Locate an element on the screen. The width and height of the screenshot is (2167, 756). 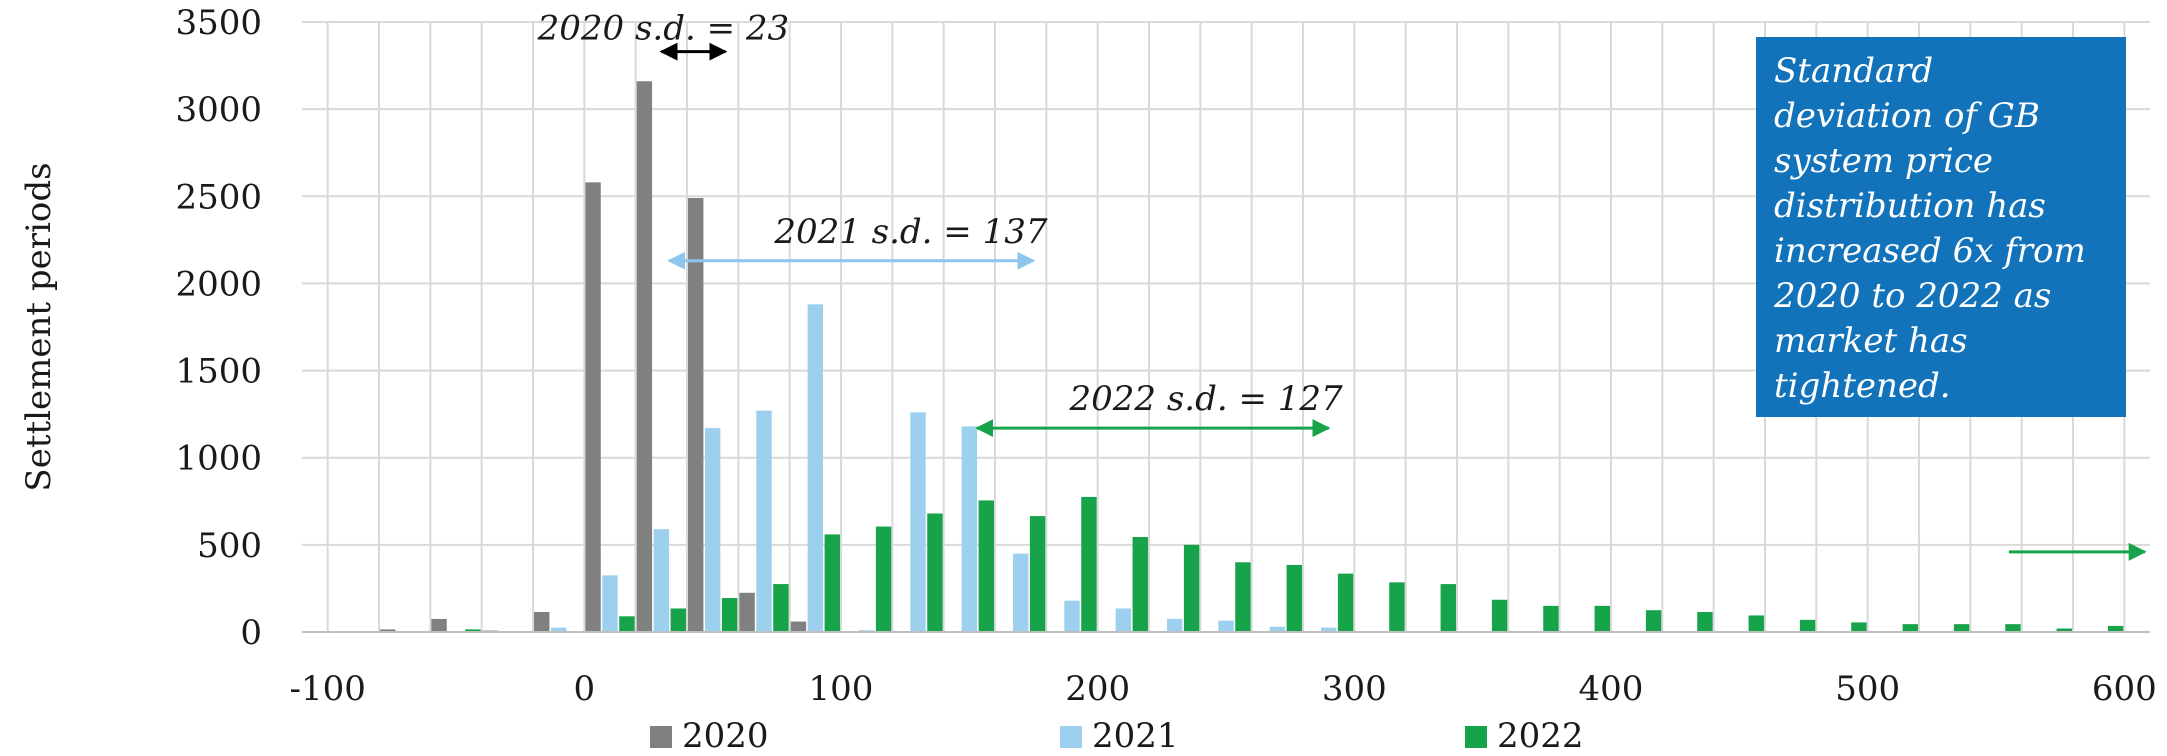
sd-annotation-label: 2020 s.d. = 23 is located at coordinates (663, 29).